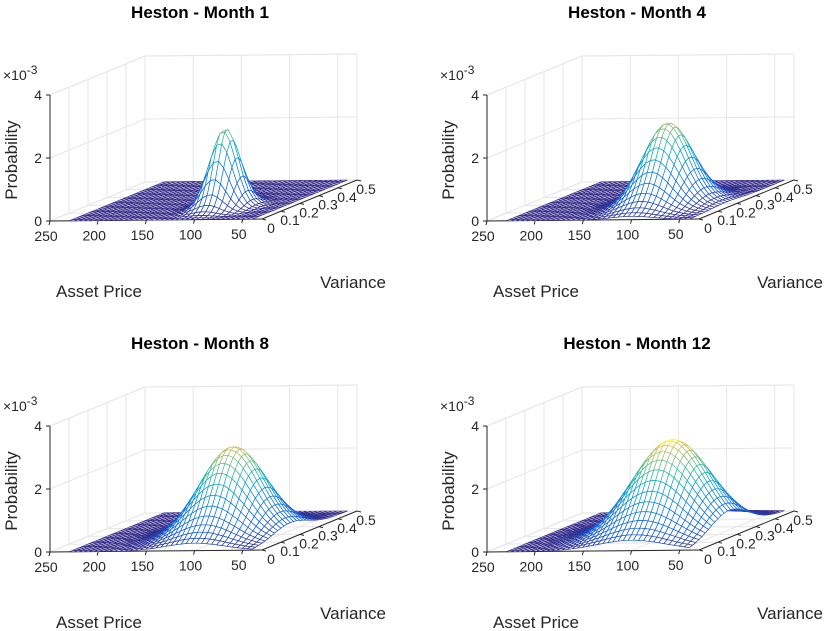  Describe the element at coordinates (200, 343) in the screenshot. I see `chart-title: Heston - Month 8` at that location.